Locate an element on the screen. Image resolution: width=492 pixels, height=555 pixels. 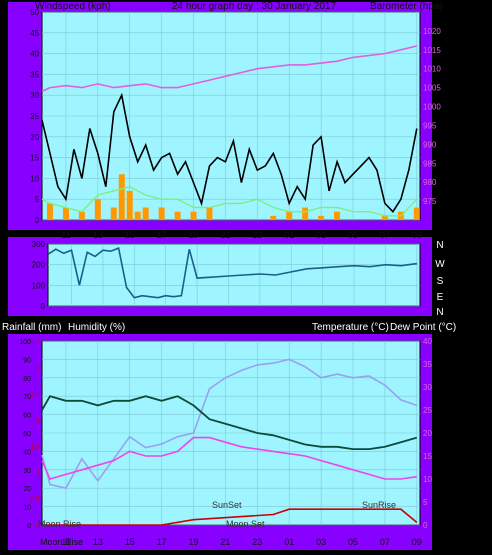
wind-ytick-label: 10 is located at coordinates (34, 178).